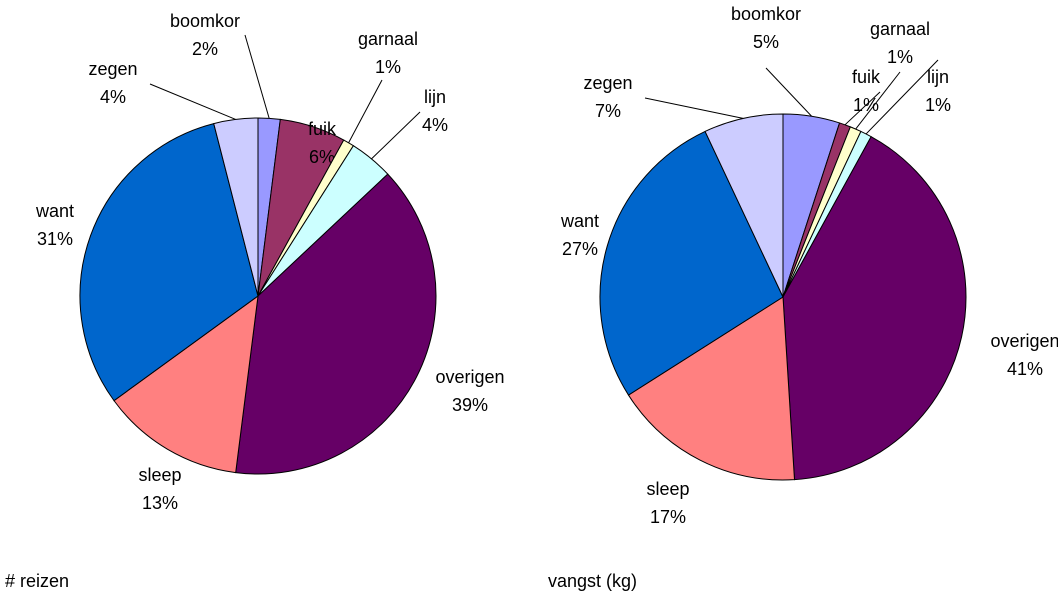 The image size is (1058, 596). I want to click on slice-value-label: 27%, so click(580, 249).